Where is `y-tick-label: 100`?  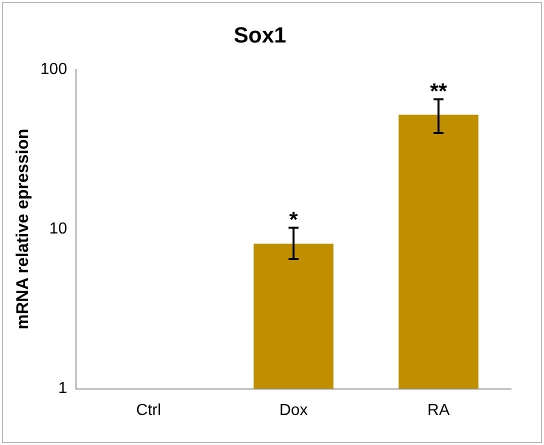
y-tick-label: 100 is located at coordinates (54, 69).